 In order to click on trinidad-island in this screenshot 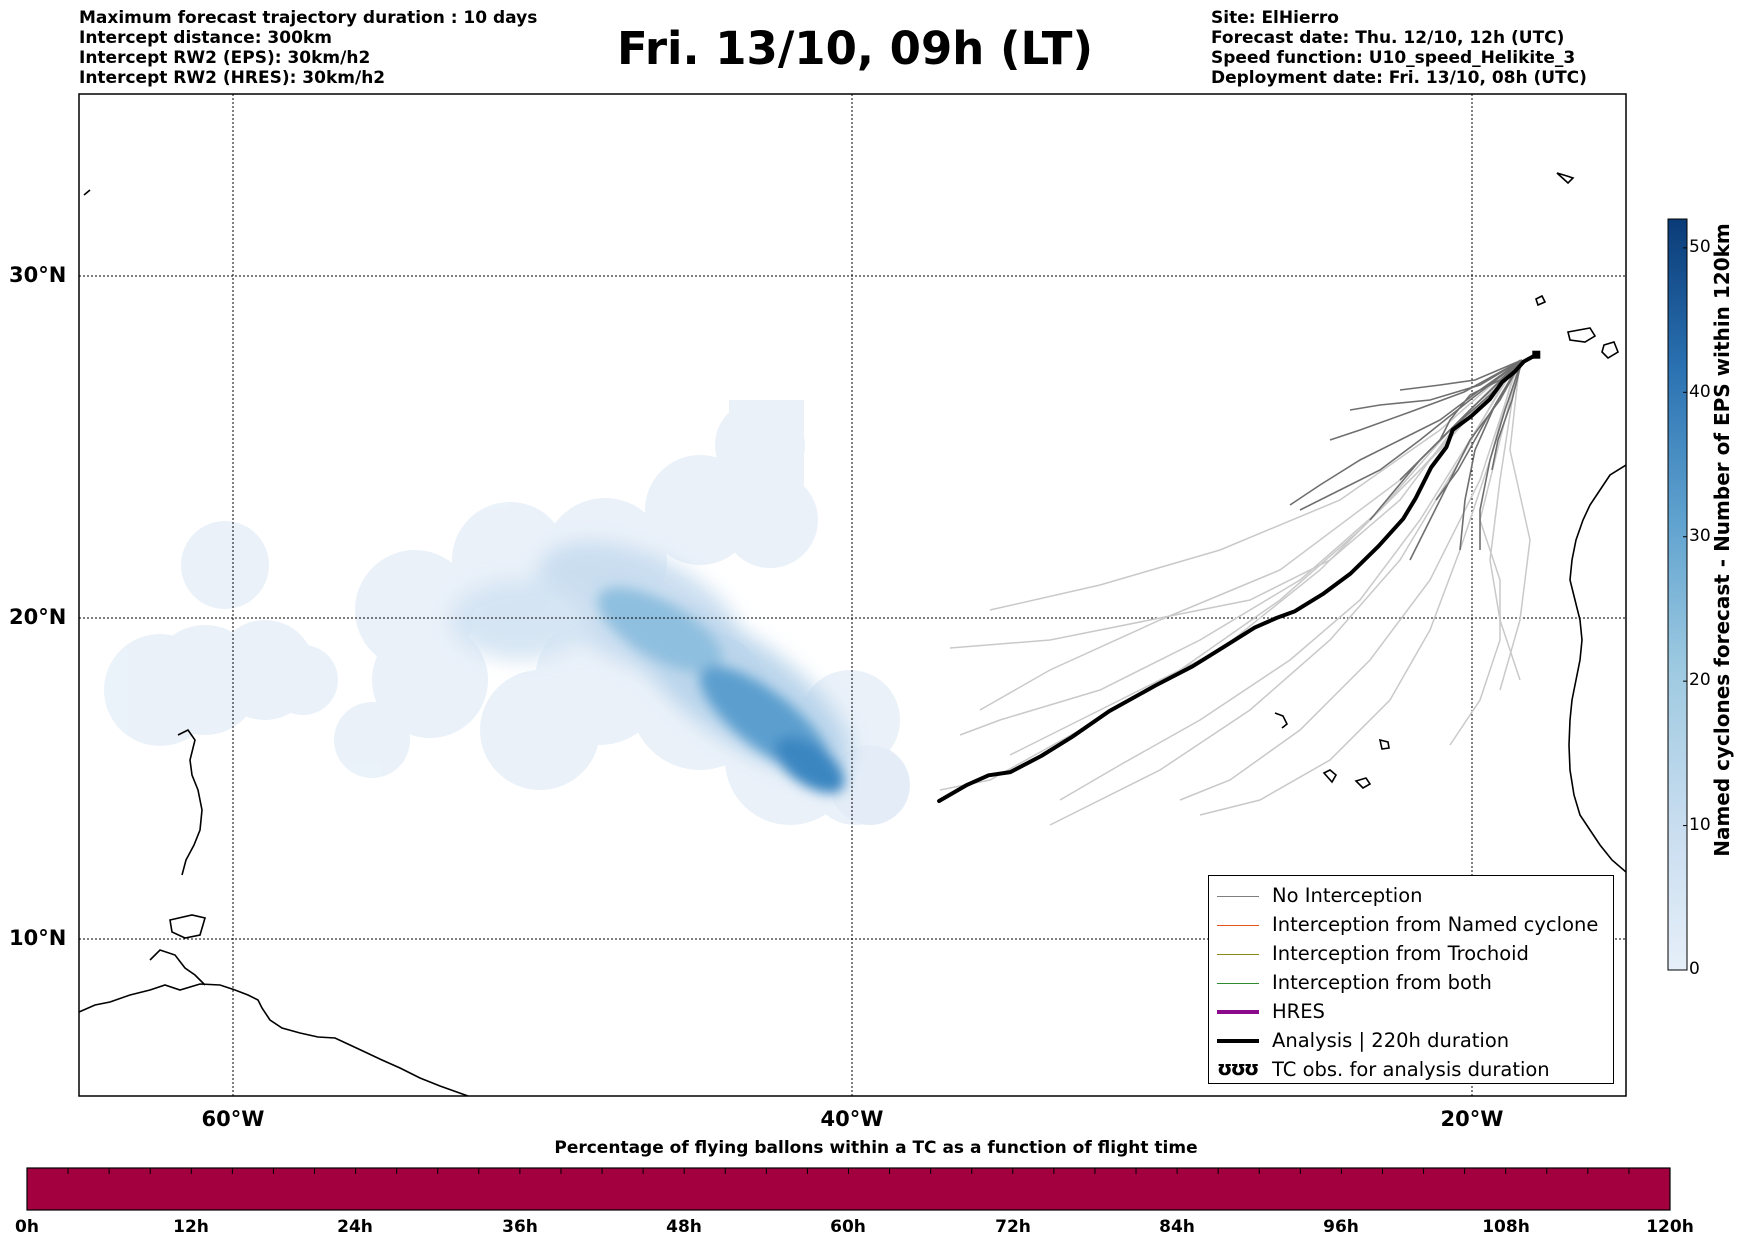, I will do `click(188, 926)`.